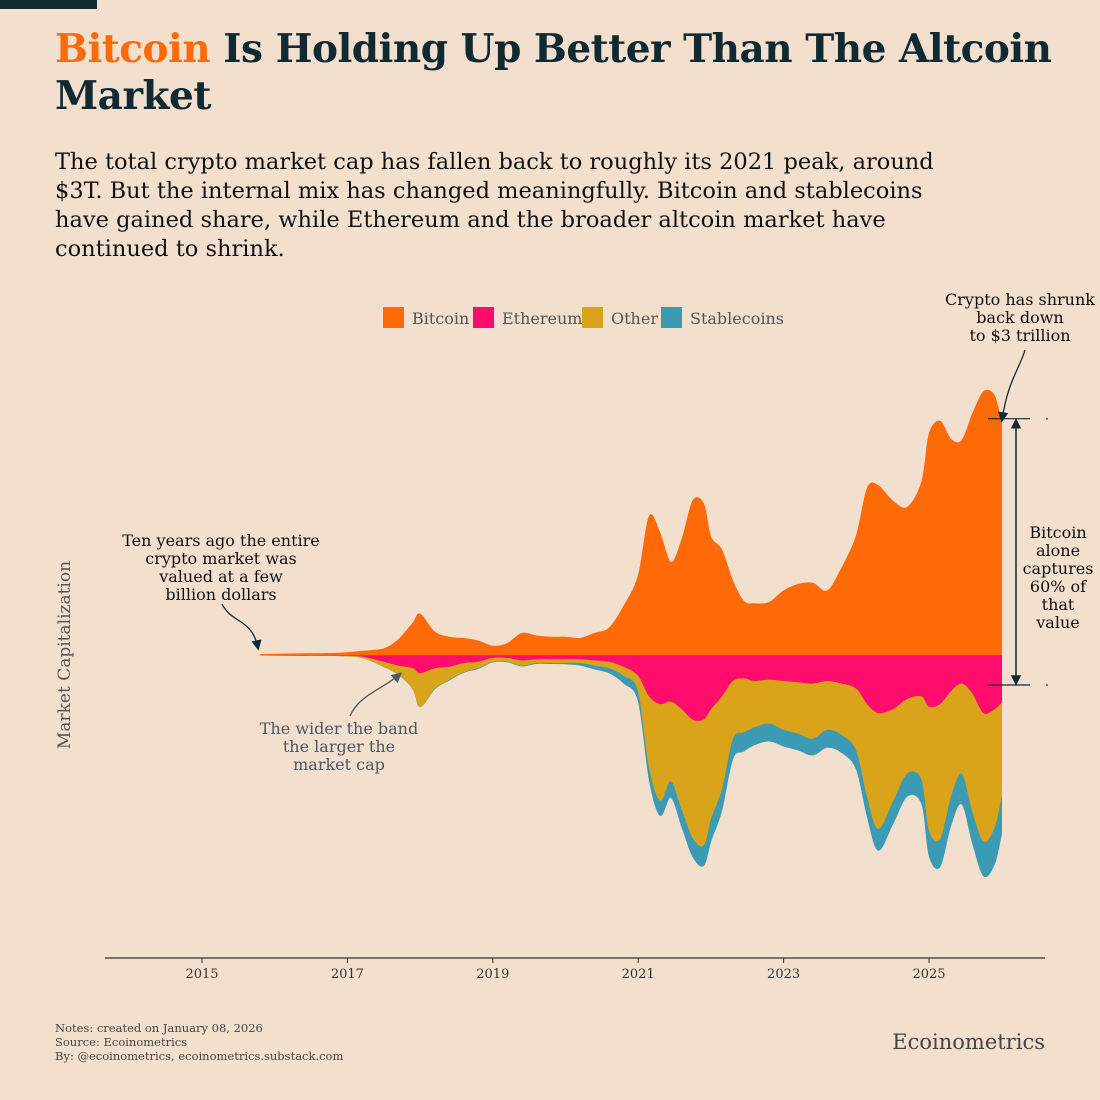 The height and width of the screenshot is (1100, 1100). What do you see at coordinates (783, 974) in the screenshot?
I see `x-tick-label-2023: 2023` at bounding box center [783, 974].